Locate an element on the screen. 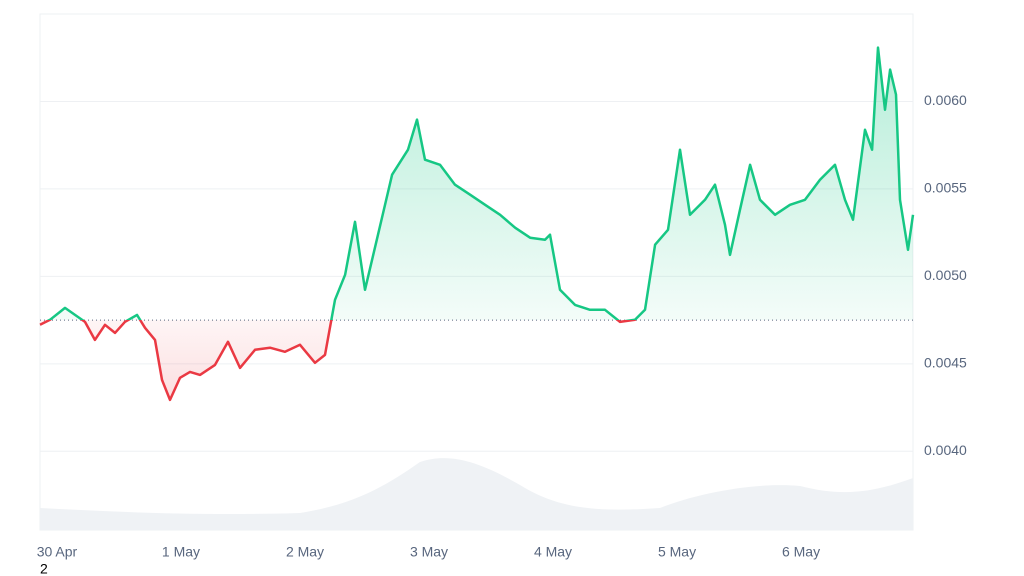  x-tick-label: 1 May is located at coordinates (181, 552).